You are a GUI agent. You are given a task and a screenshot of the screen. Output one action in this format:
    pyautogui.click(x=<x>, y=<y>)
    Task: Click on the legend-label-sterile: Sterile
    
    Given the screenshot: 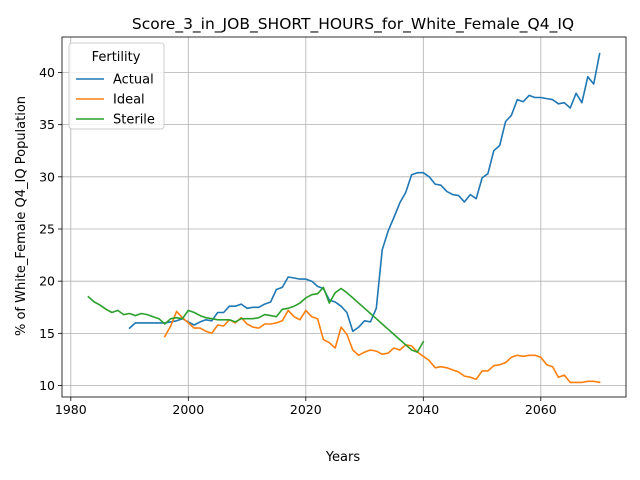 What is the action you would take?
    pyautogui.click(x=134, y=120)
    